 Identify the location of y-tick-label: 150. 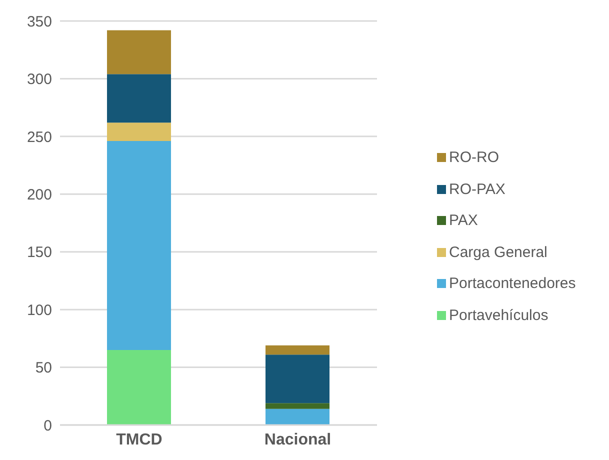
(39, 253).